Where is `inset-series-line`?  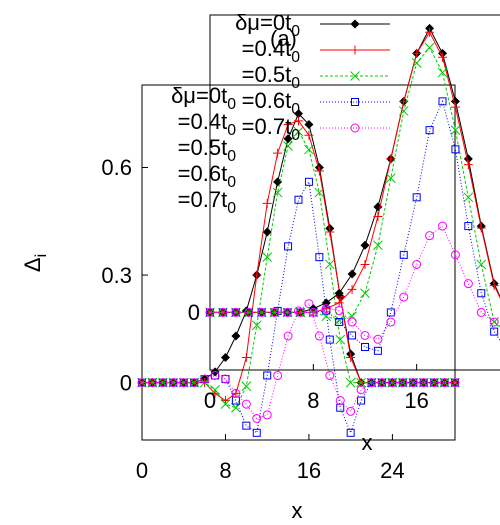 inset-series-line is located at coordinates (355, 282).